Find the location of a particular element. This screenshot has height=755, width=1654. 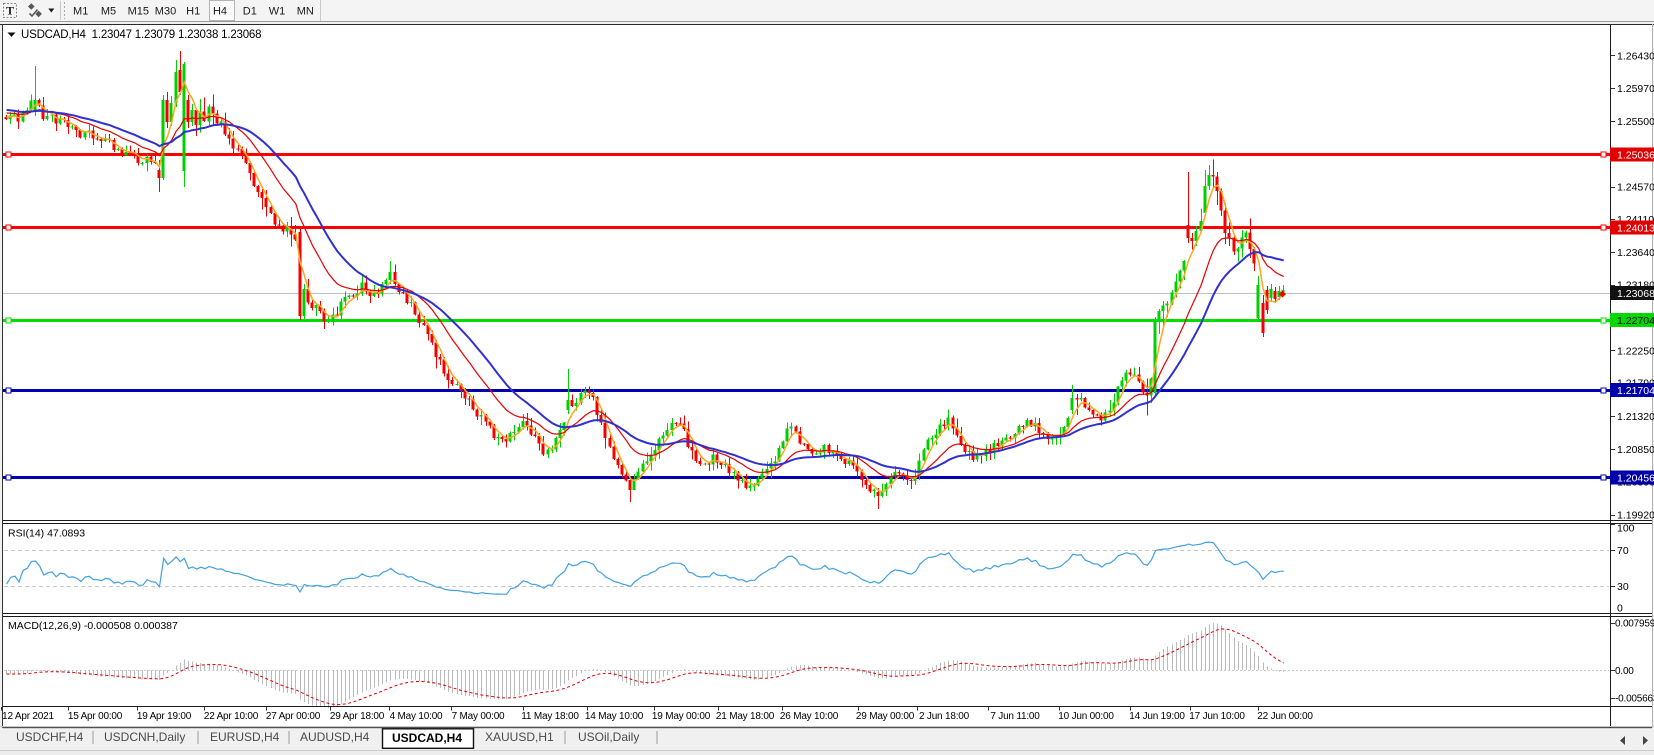

svg-text: 0 is located at coordinates (1620, 609).